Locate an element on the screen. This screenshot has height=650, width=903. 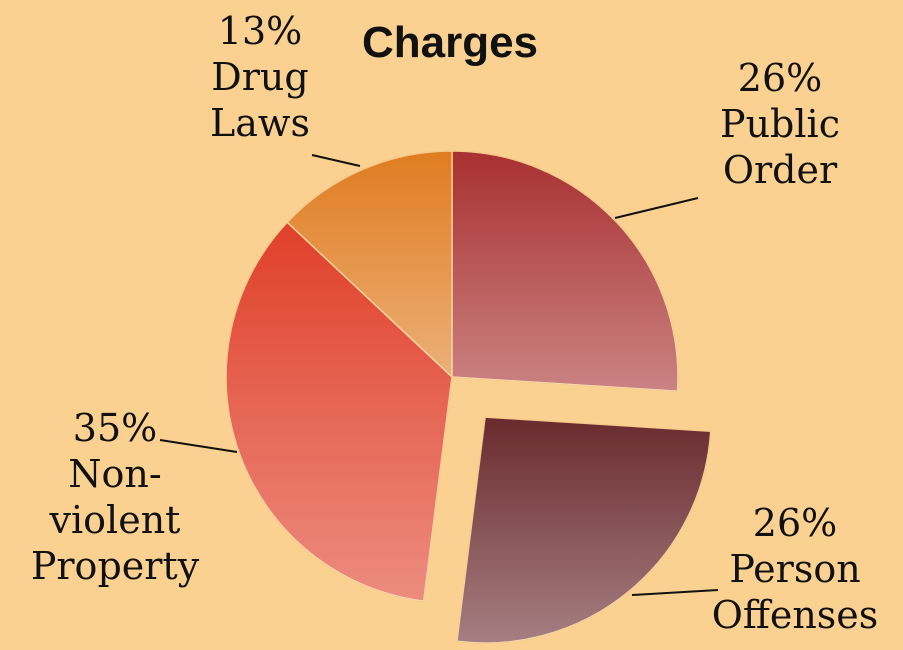
category-label: Drug Laws is located at coordinates (260, 100).